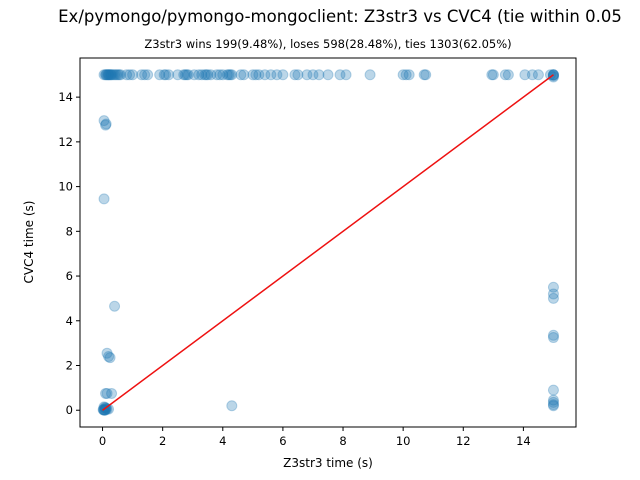  Describe the element at coordinates (69, 276) in the screenshot. I see `y-tick-label: 6` at that location.